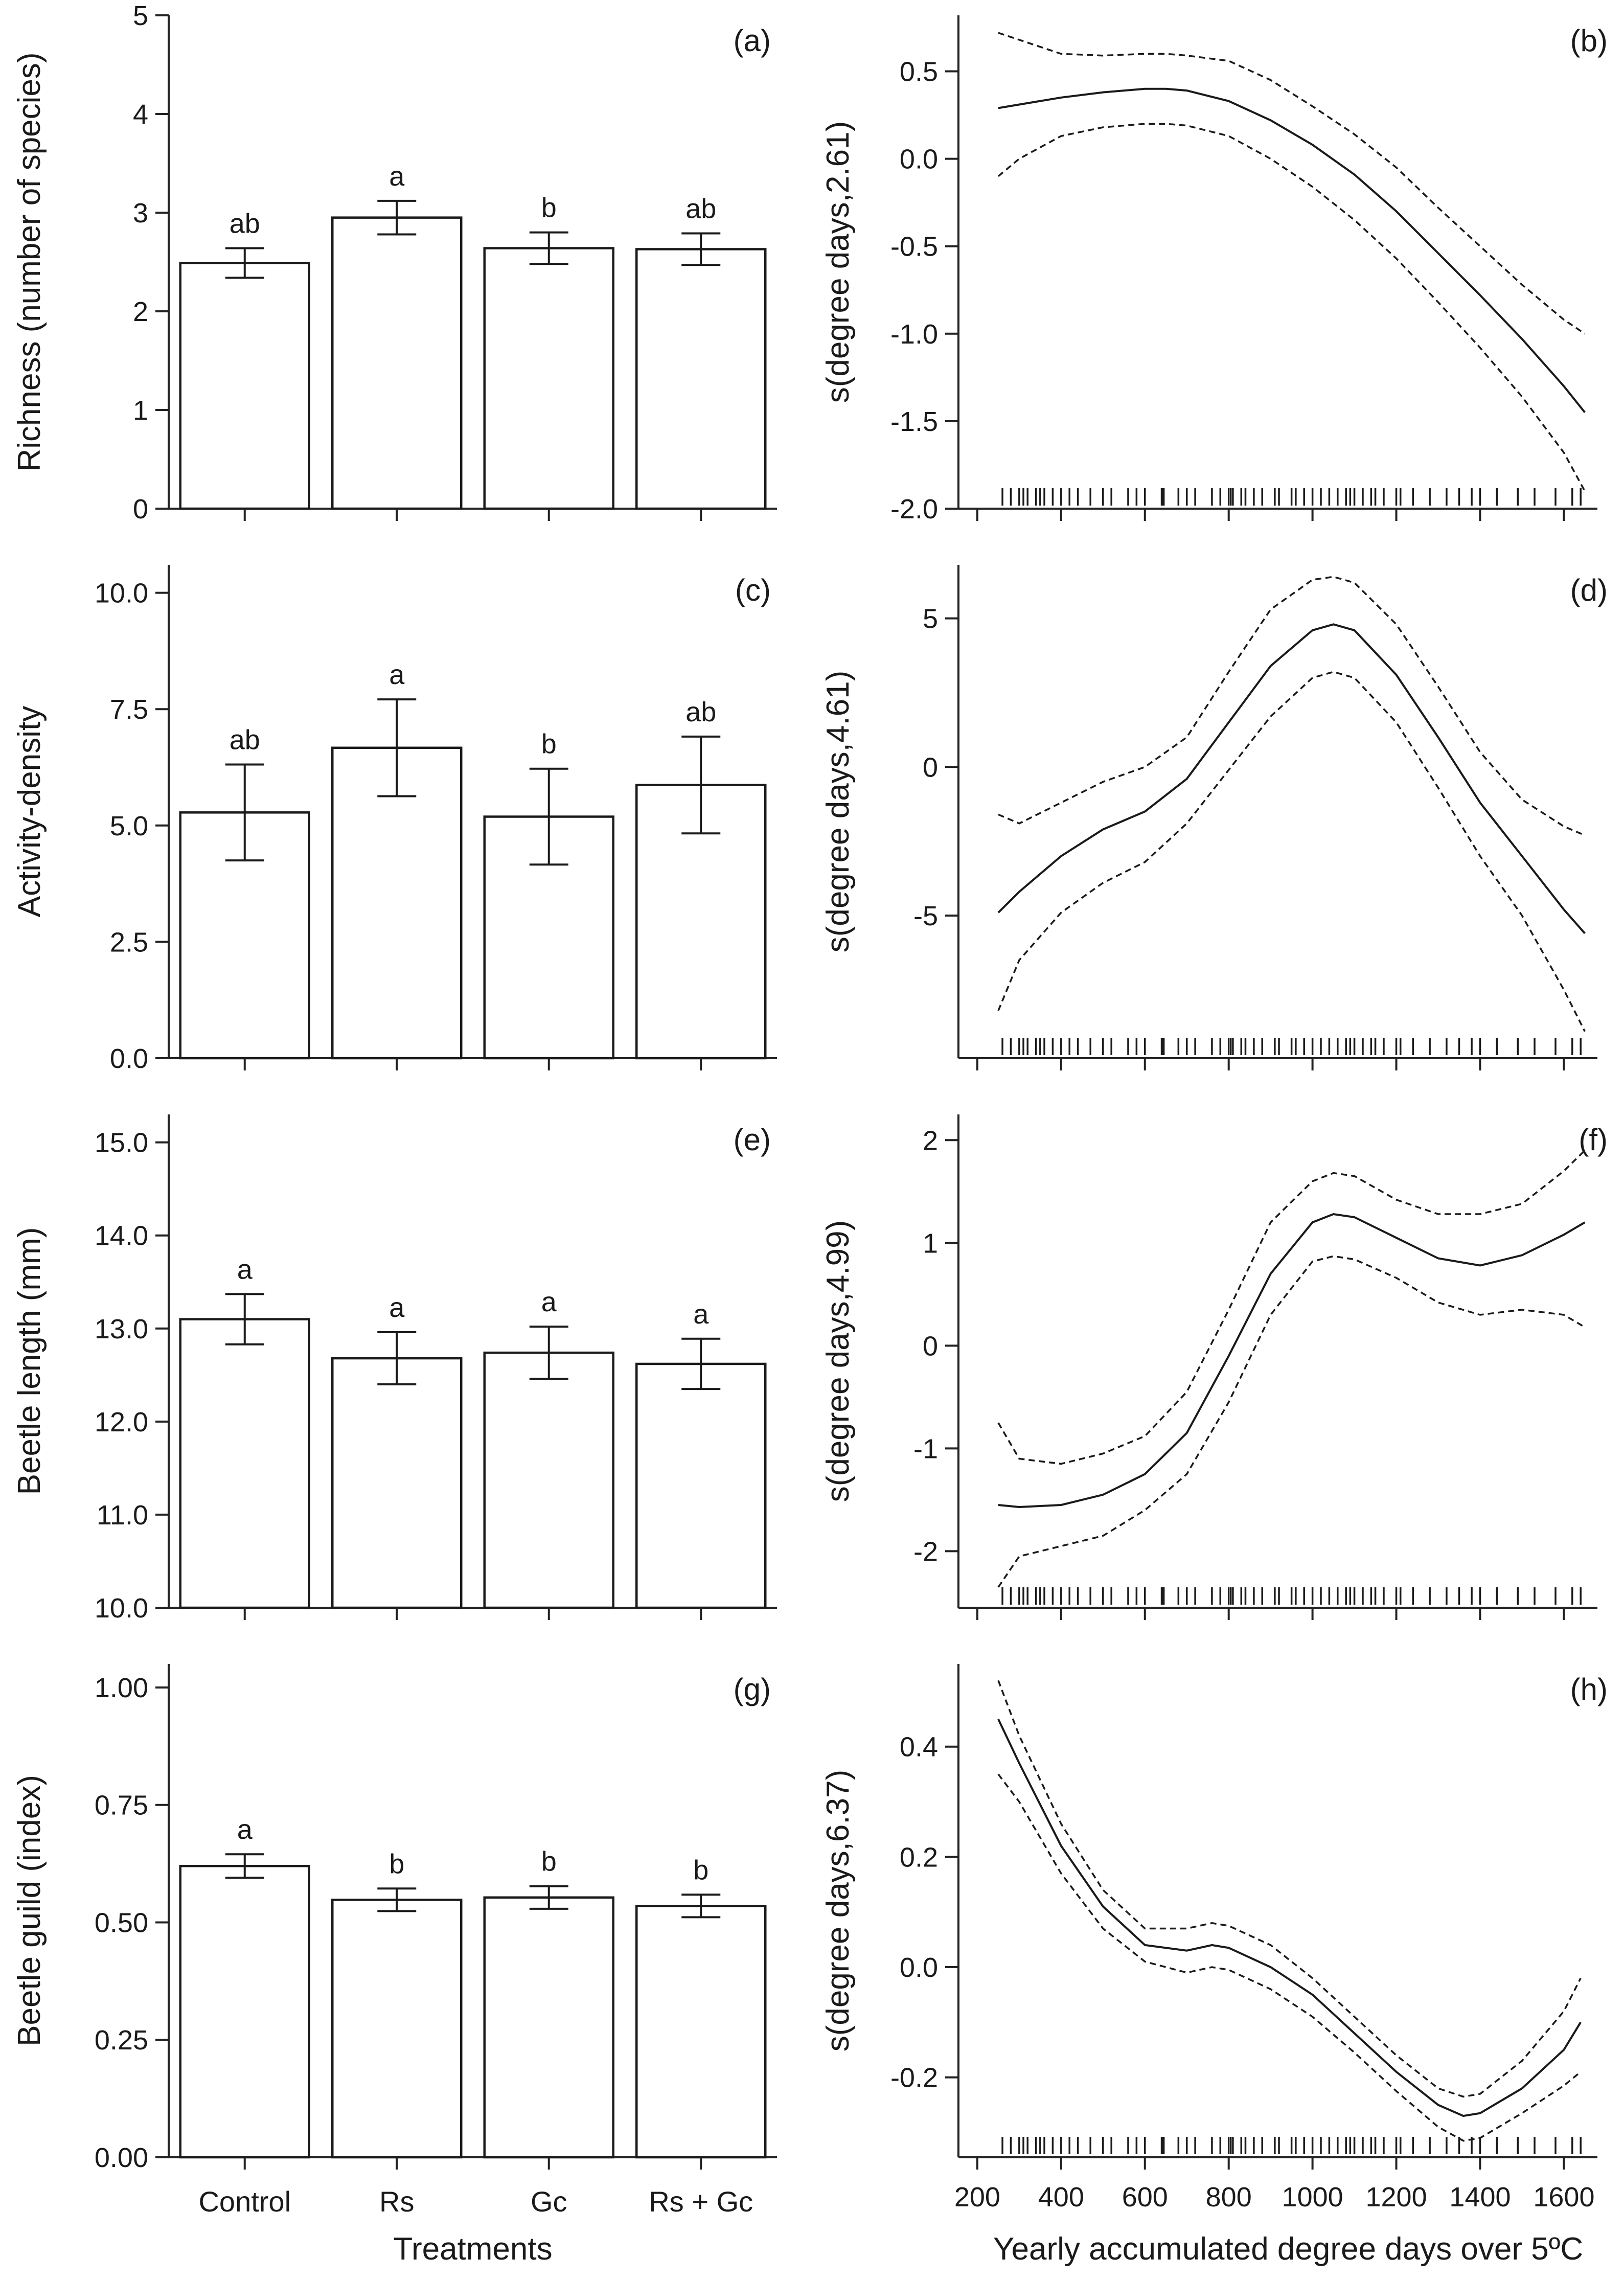 This screenshot has height=2281, width=1624. I want to click on y-tick-label: 4, so click(140, 115).